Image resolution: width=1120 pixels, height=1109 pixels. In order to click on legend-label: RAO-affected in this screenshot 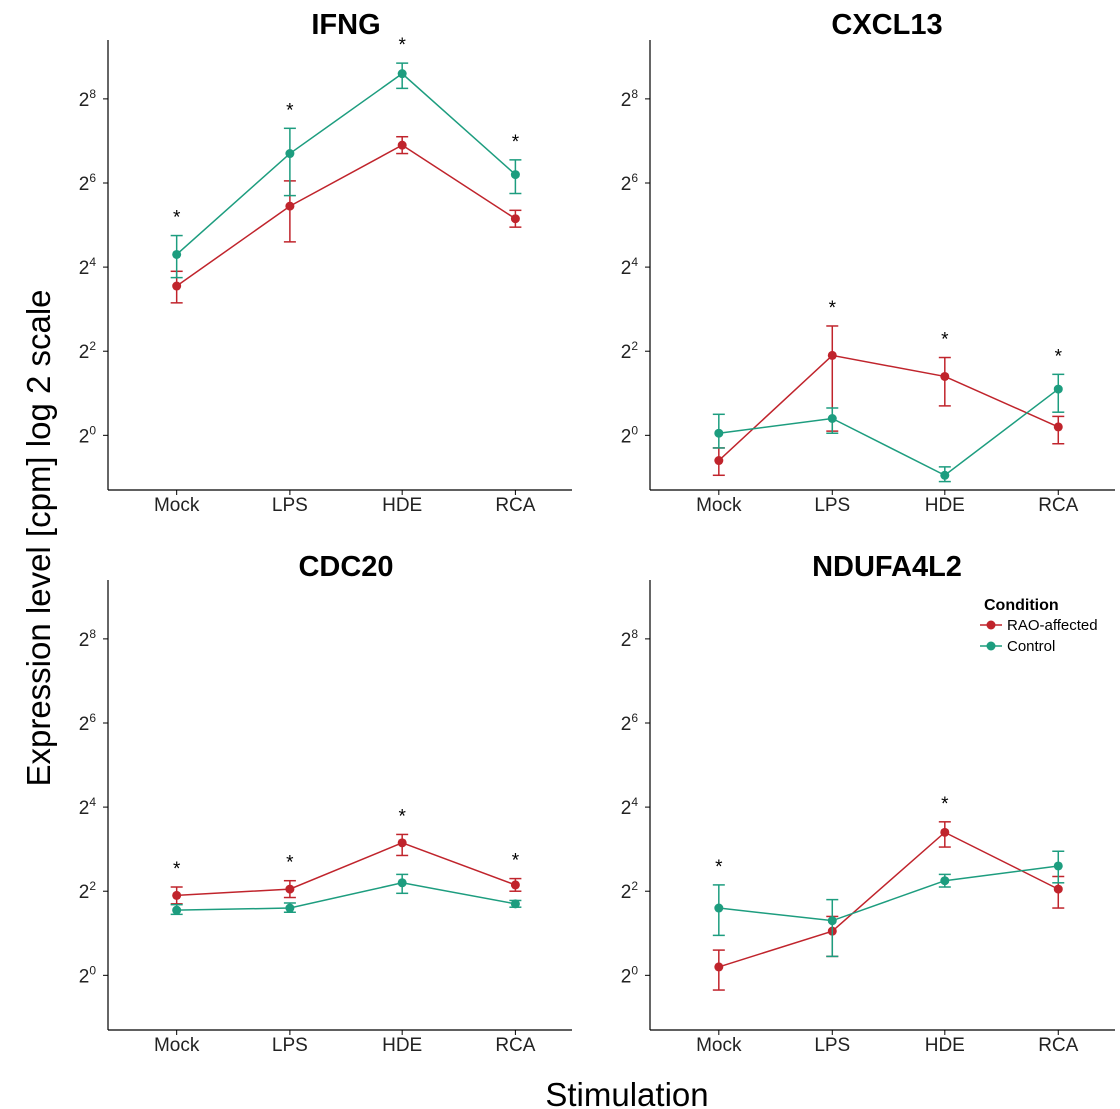, I will do `click(1052, 625)`.